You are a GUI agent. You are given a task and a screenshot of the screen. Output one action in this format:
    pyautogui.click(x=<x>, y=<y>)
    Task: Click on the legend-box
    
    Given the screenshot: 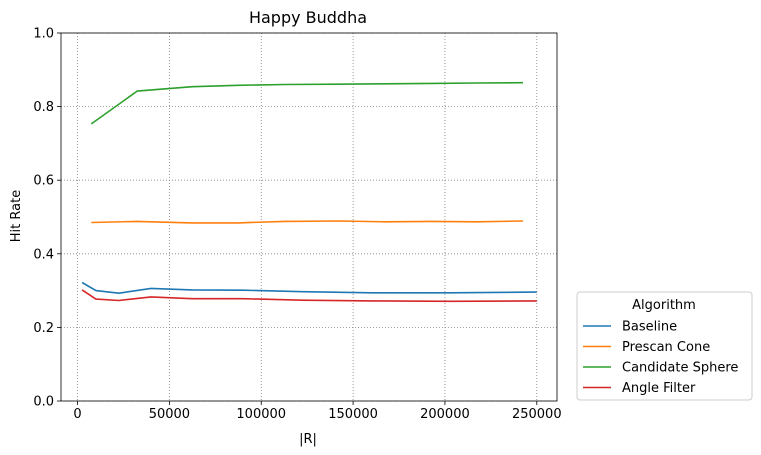 What is the action you would take?
    pyautogui.click(x=664, y=346)
    